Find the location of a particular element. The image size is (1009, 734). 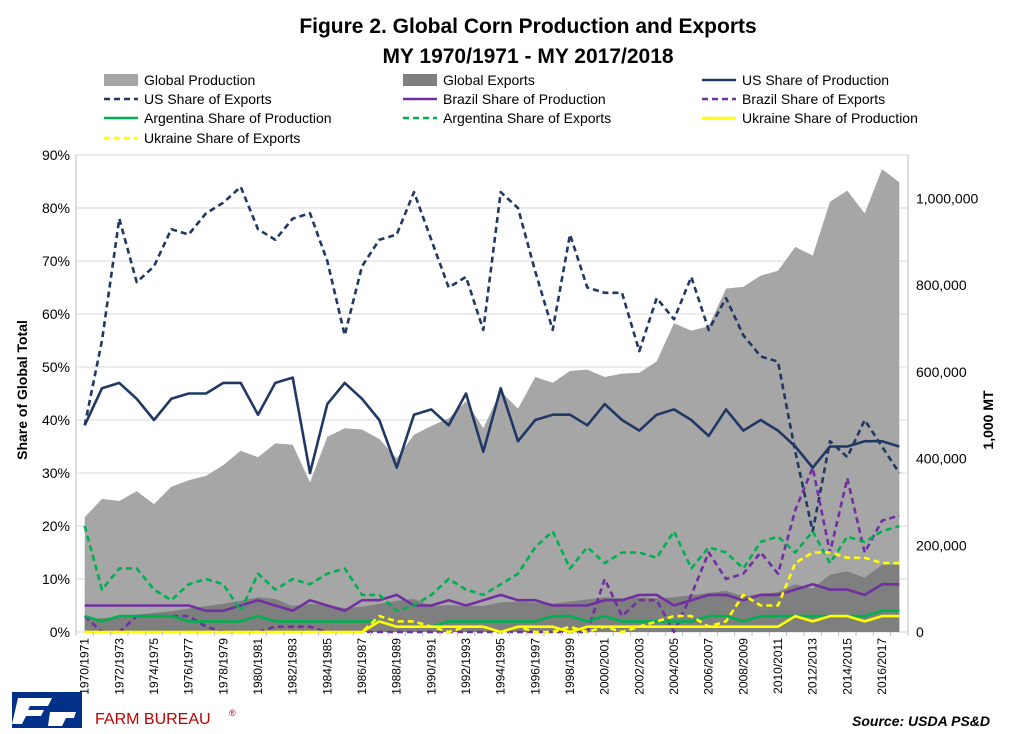

legend-label: Global Production is located at coordinates (199, 80).